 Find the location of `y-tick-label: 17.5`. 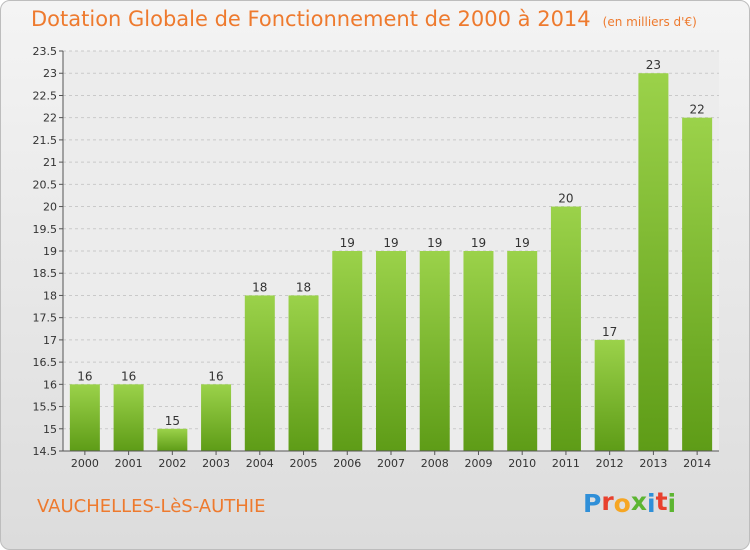

y-tick-label: 17.5 is located at coordinates (45, 318).